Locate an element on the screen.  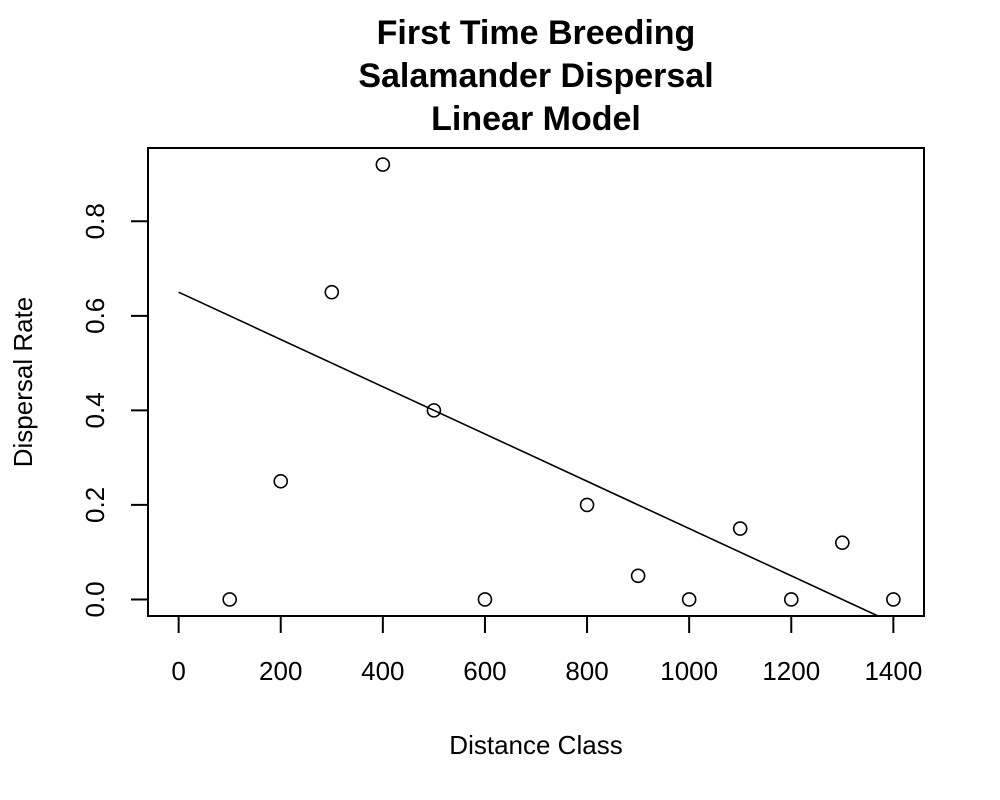
x-tick-label: 0 is located at coordinates (178, 671).